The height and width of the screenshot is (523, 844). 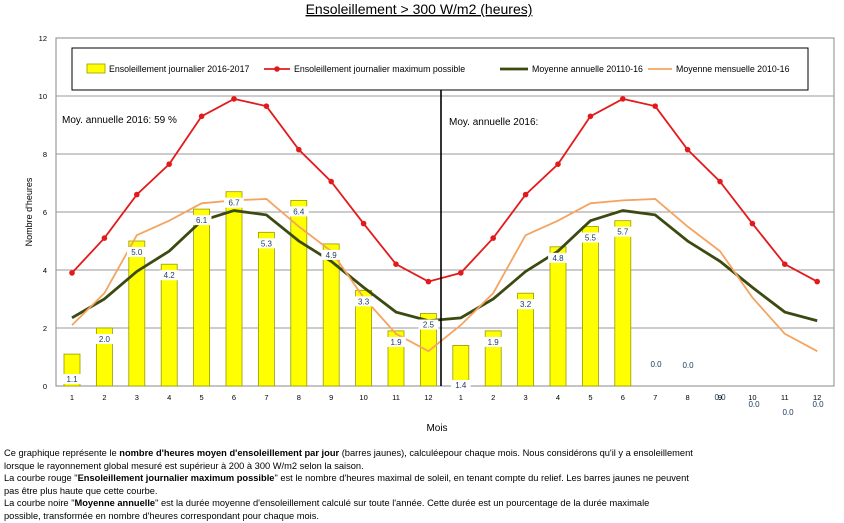 I want to click on note-text: La courbe noire ", so click(x=39, y=503).